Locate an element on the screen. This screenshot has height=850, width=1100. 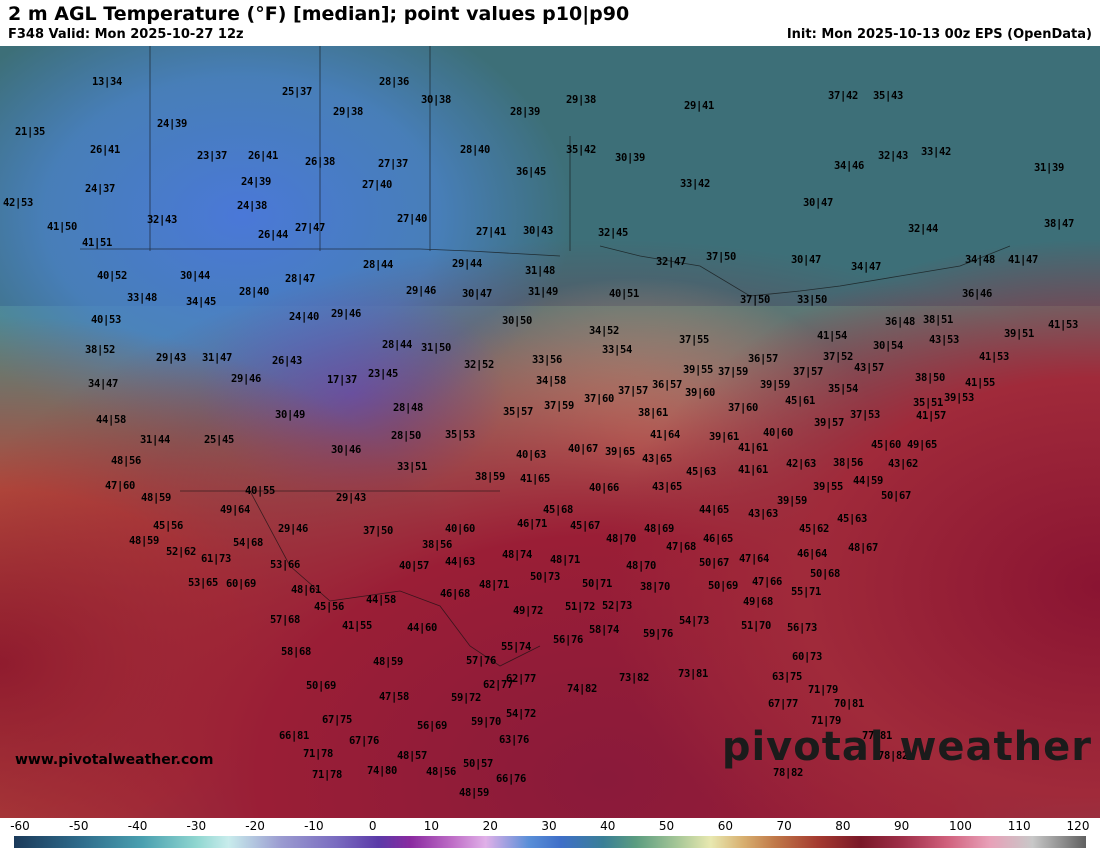
point-value: 78|82 is located at coordinates (788, 773).